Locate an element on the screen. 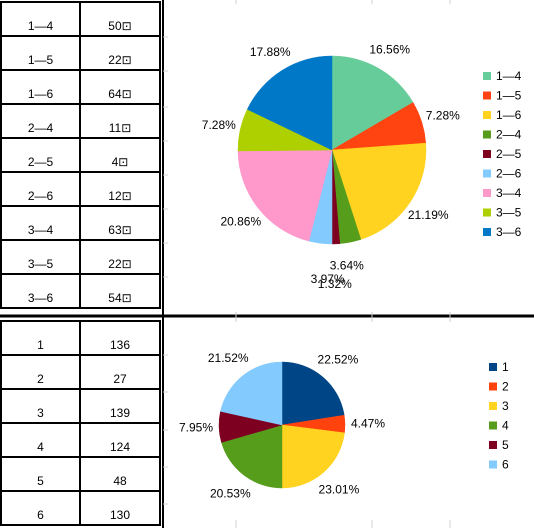 Image resolution: width=534 pixels, height=528 pixels. cell-label: 1—6 is located at coordinates (40, 87).